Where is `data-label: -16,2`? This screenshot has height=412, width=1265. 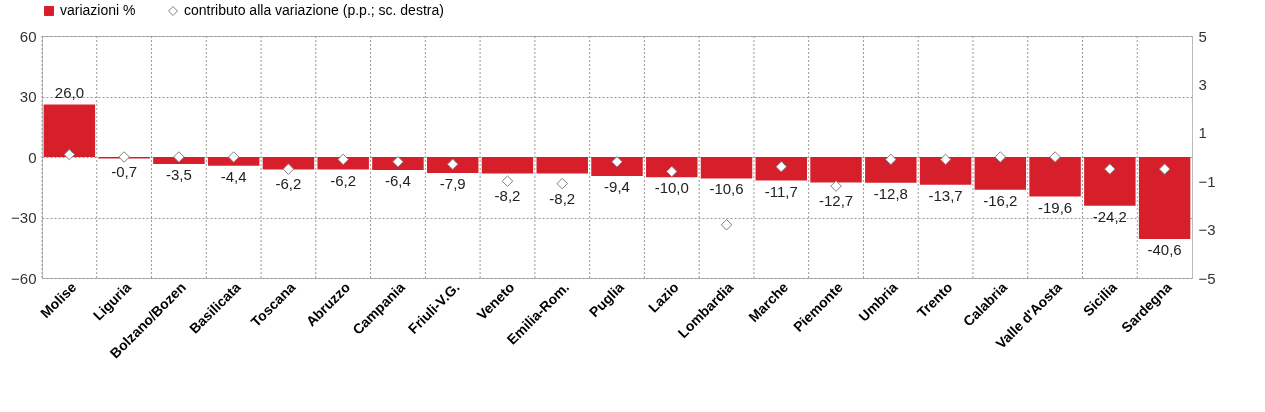 data-label: -16,2 is located at coordinates (1000, 200).